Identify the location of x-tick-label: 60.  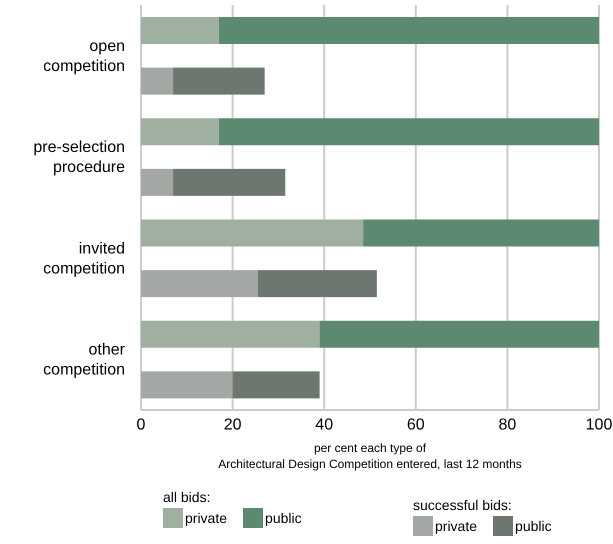
(415, 425).